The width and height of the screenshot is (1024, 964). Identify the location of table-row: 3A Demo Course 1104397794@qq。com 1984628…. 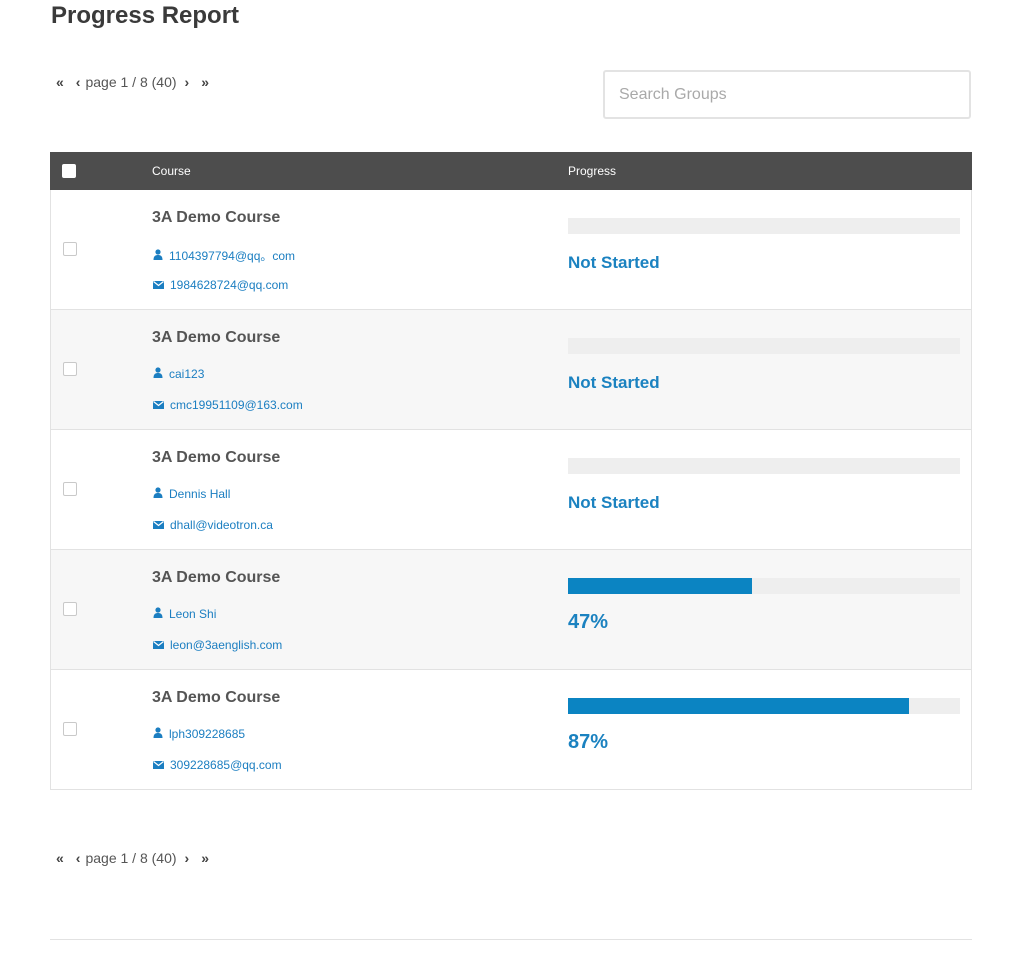
(511, 249).